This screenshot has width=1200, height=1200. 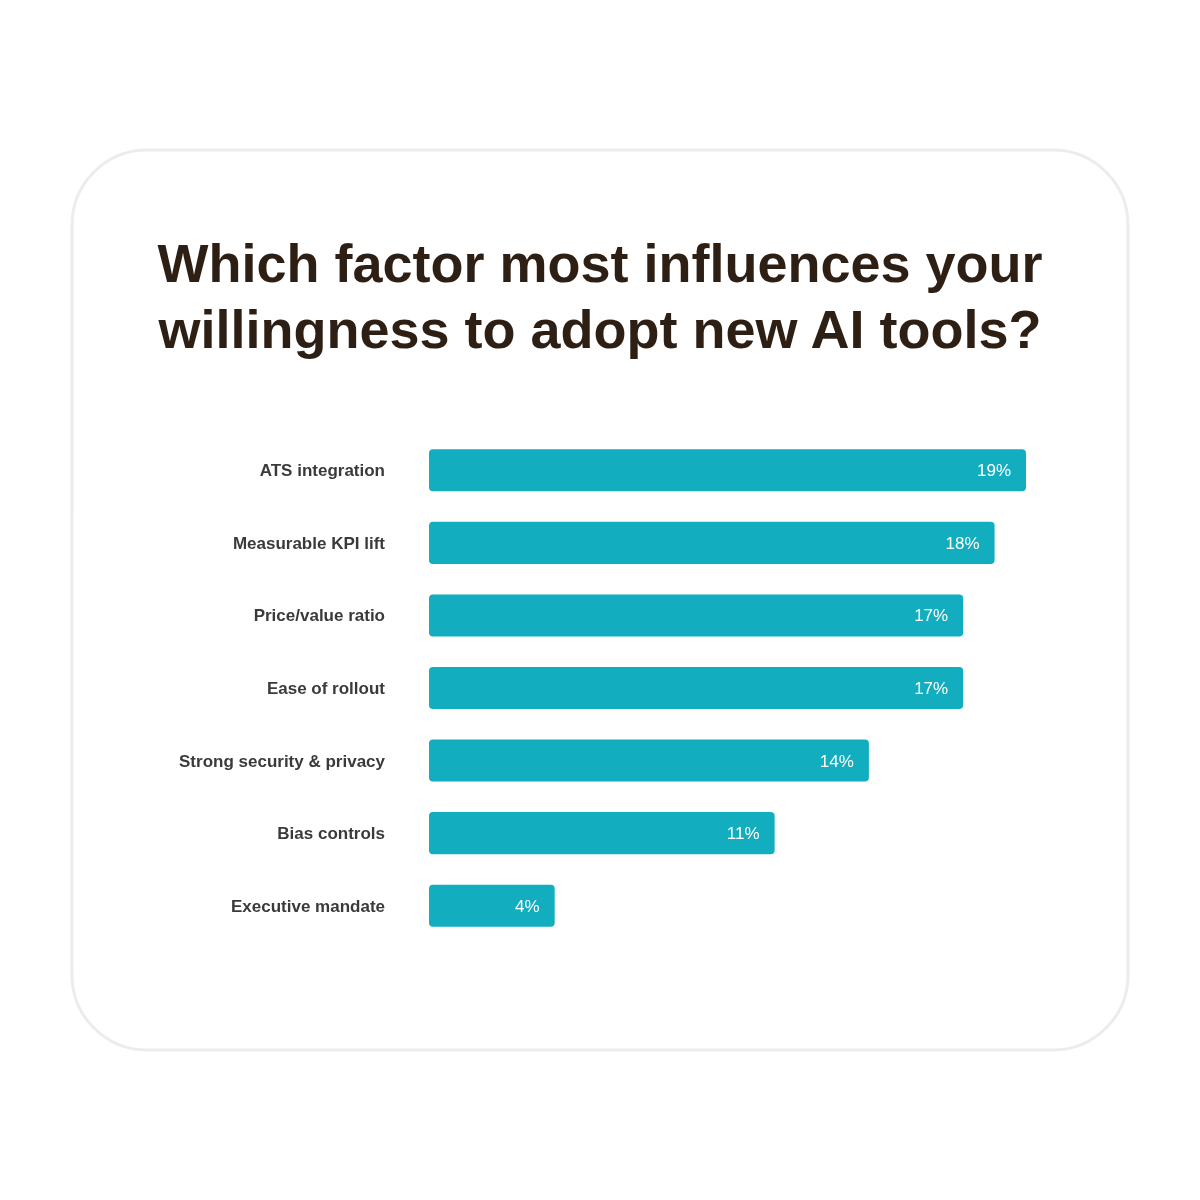 I want to click on y-tick-label: Ease of rollout, so click(x=326, y=688).